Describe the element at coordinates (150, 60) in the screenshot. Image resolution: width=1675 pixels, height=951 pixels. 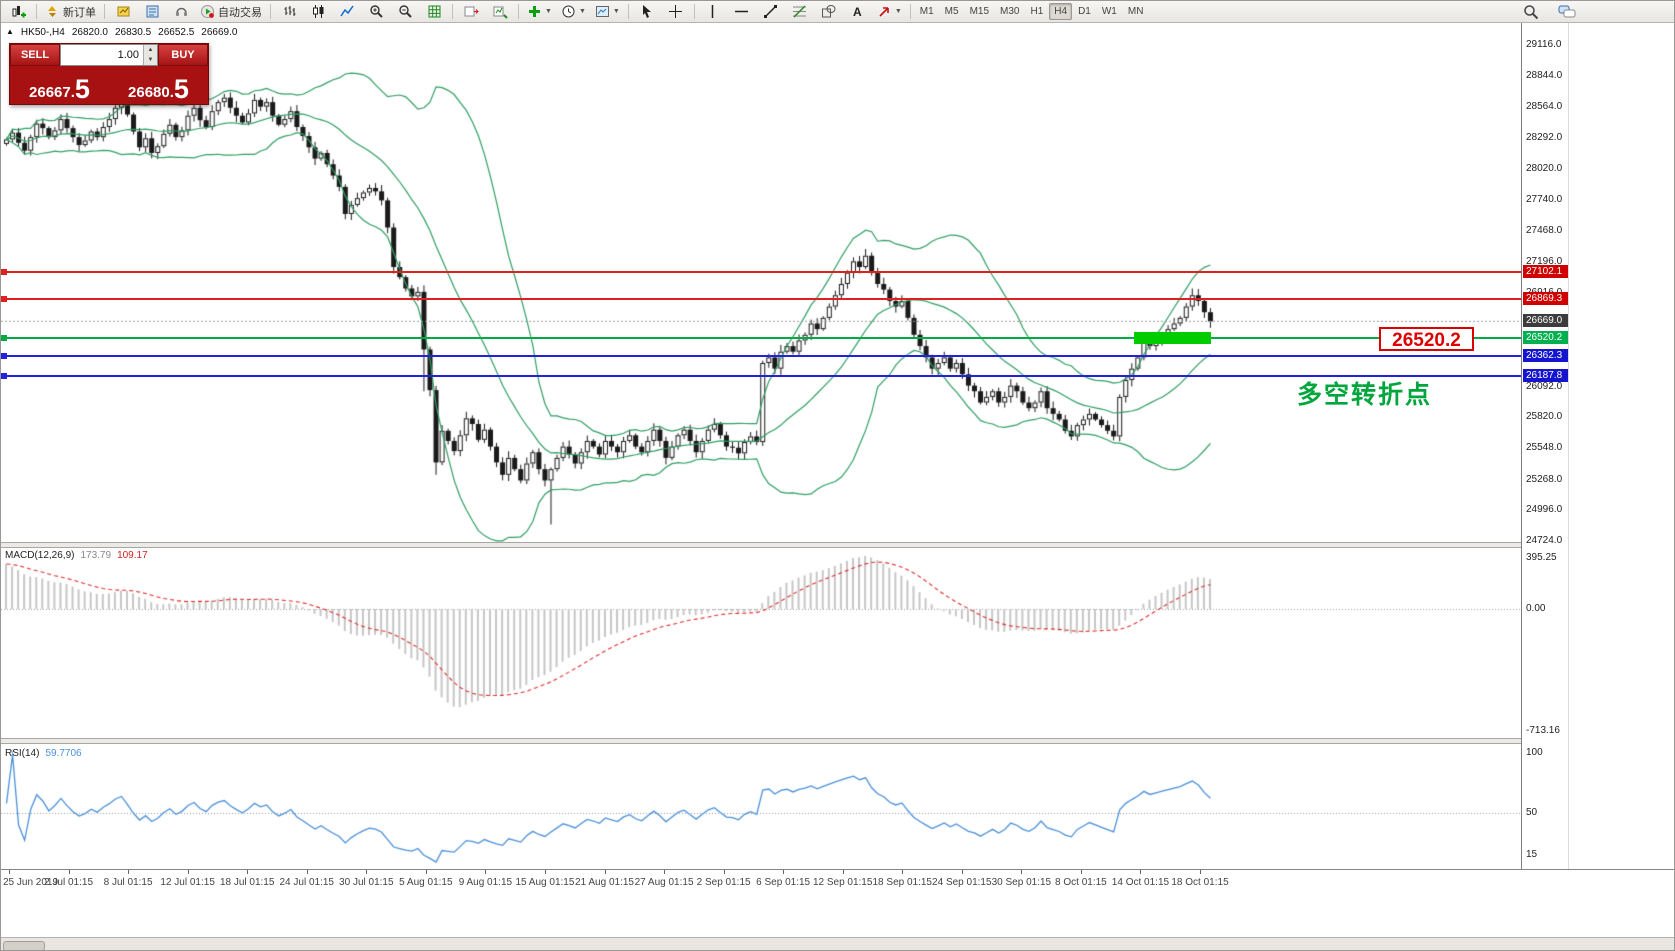
I see `volume-down-button: ▼` at that location.